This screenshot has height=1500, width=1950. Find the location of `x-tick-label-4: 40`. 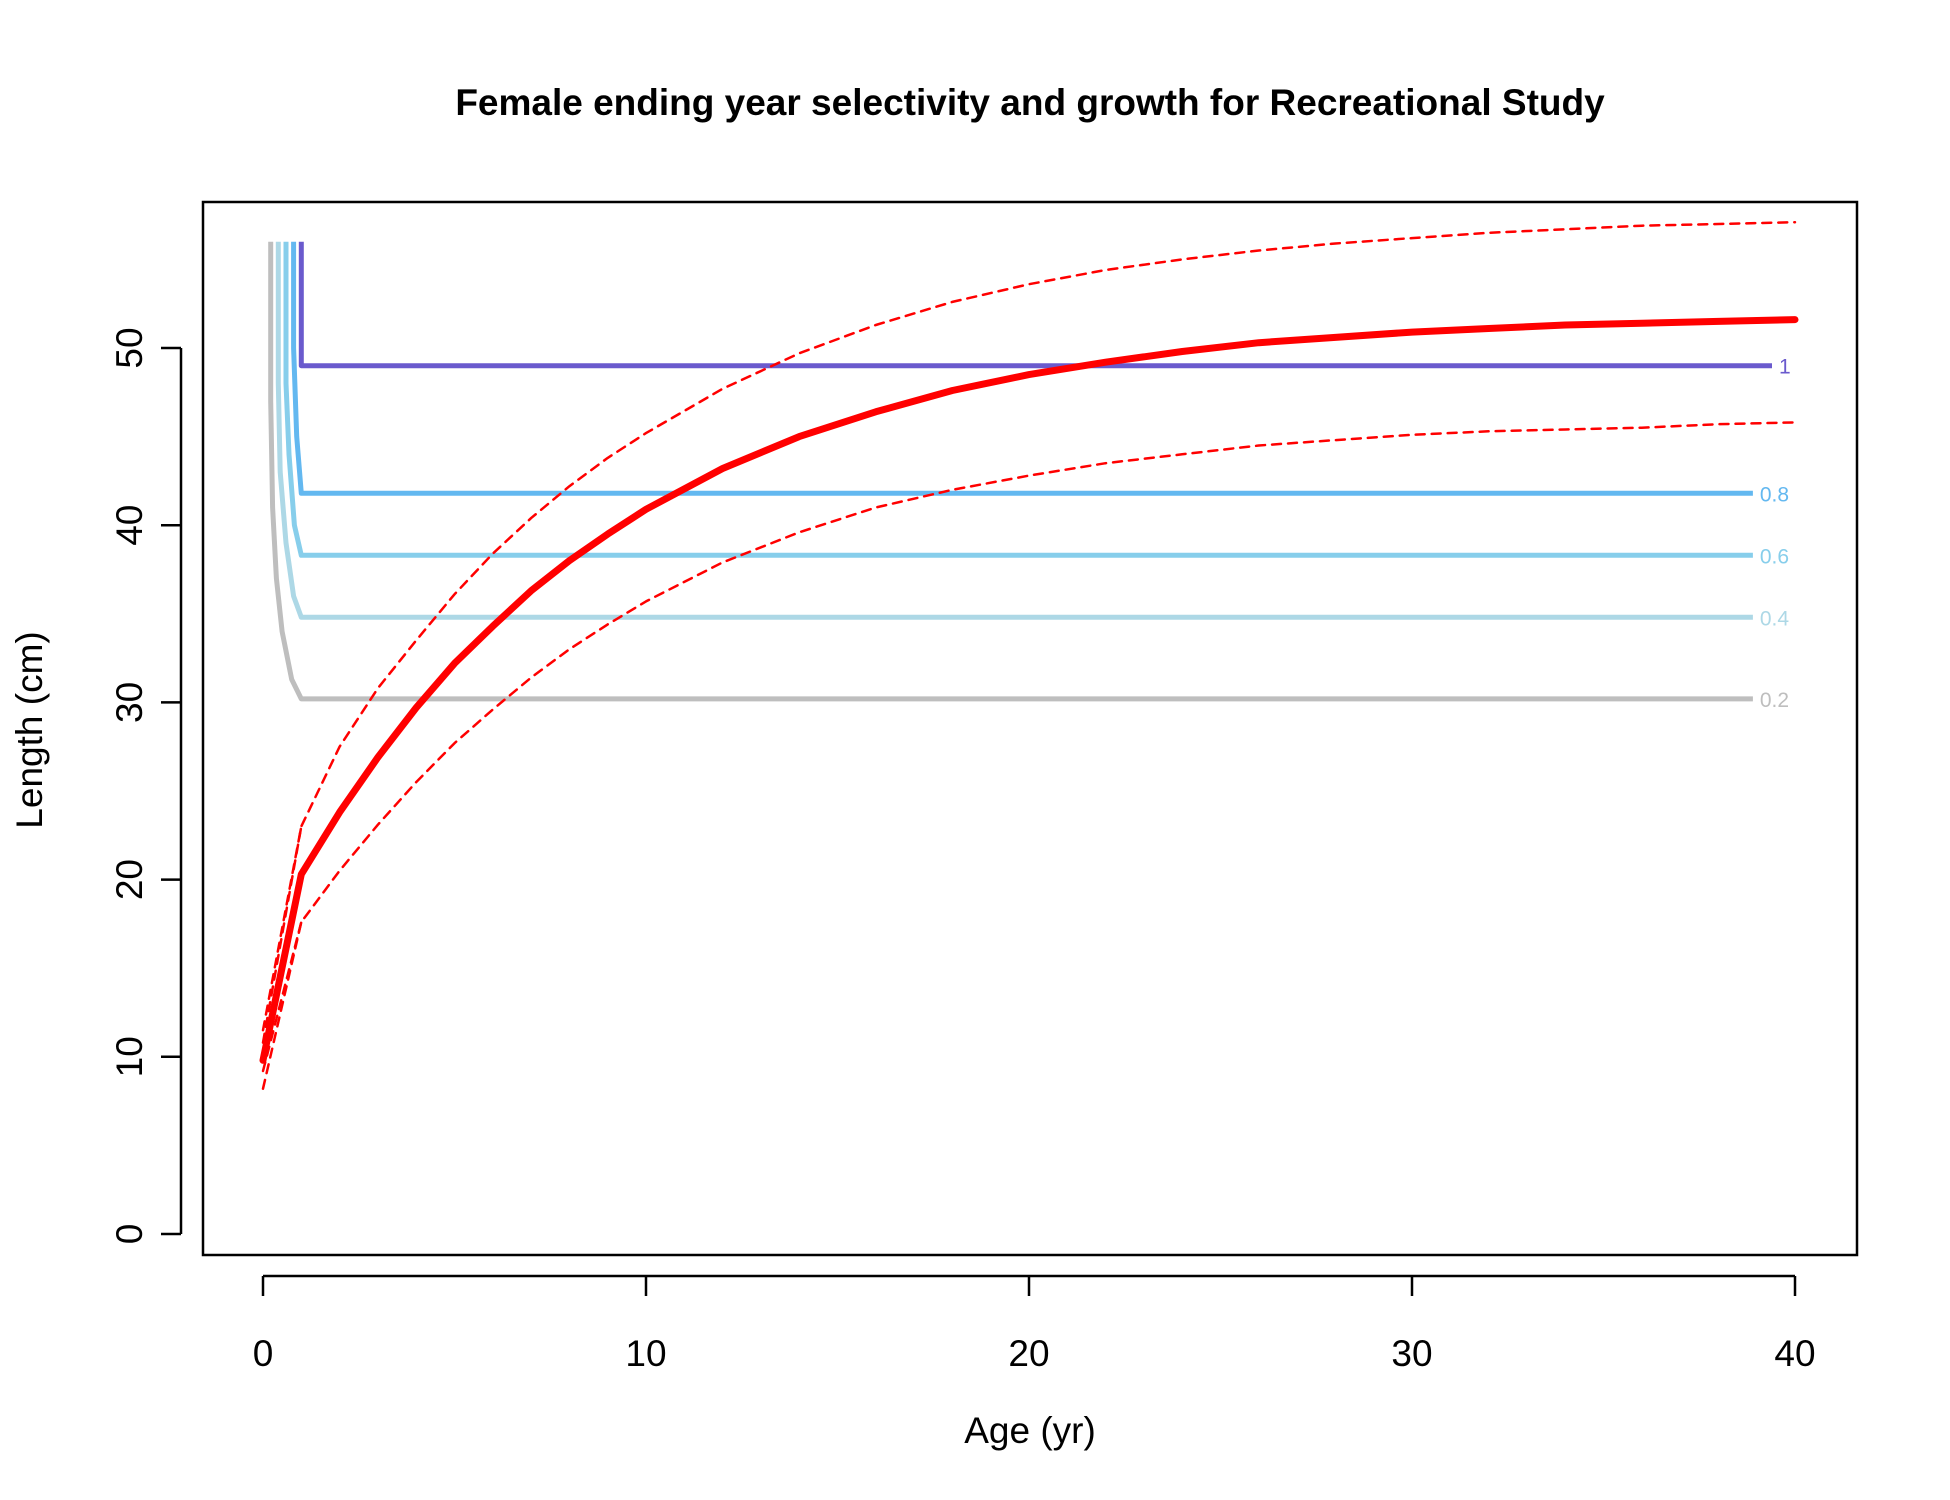

x-tick-label-4: 40 is located at coordinates (1794, 1353).